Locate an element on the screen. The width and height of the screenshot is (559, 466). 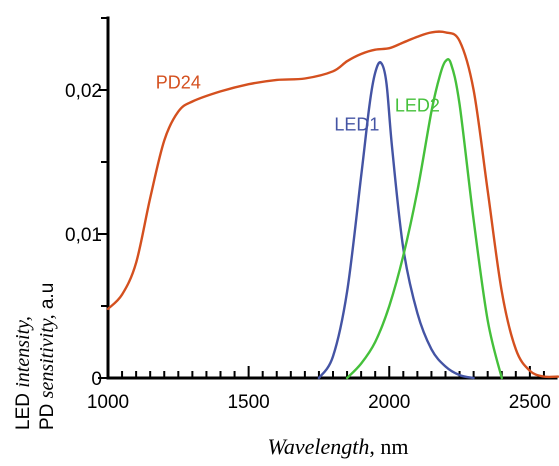
y-axis-label-line2: PD sensitivity, a.u is located at coordinates (47, 356).